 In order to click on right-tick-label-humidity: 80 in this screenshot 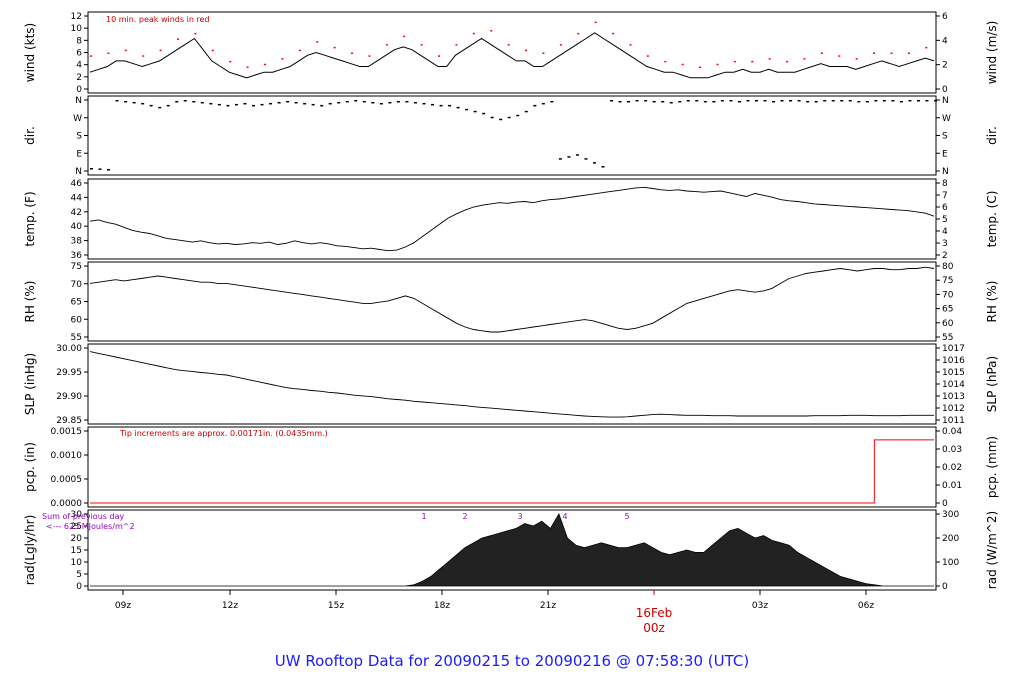, I will do `click(948, 267)`.